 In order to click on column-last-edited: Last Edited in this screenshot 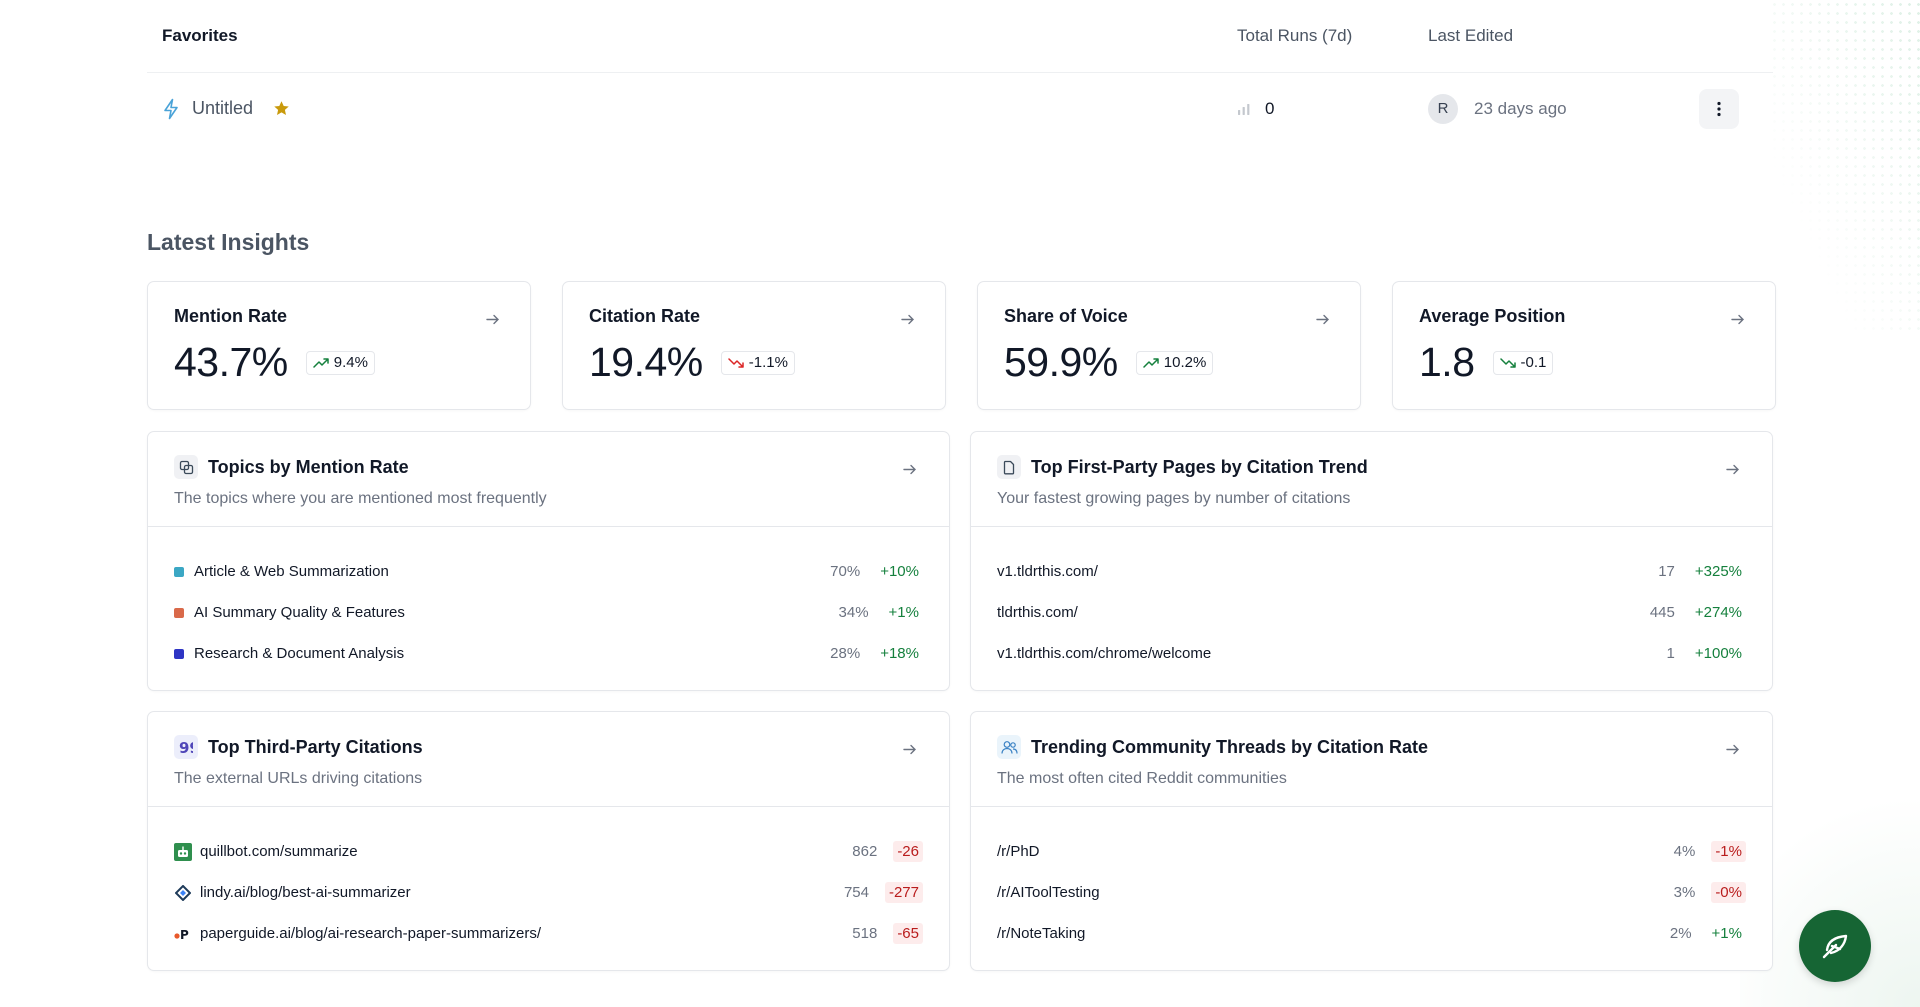, I will do `click(1471, 35)`.